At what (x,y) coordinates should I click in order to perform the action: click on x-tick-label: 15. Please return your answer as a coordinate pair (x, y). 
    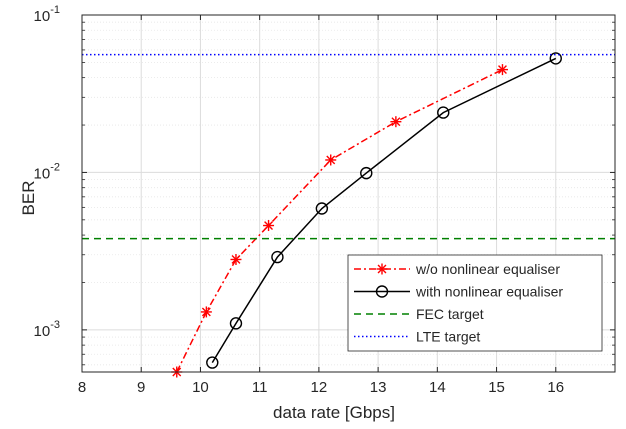
    Looking at the image, I should click on (496, 387).